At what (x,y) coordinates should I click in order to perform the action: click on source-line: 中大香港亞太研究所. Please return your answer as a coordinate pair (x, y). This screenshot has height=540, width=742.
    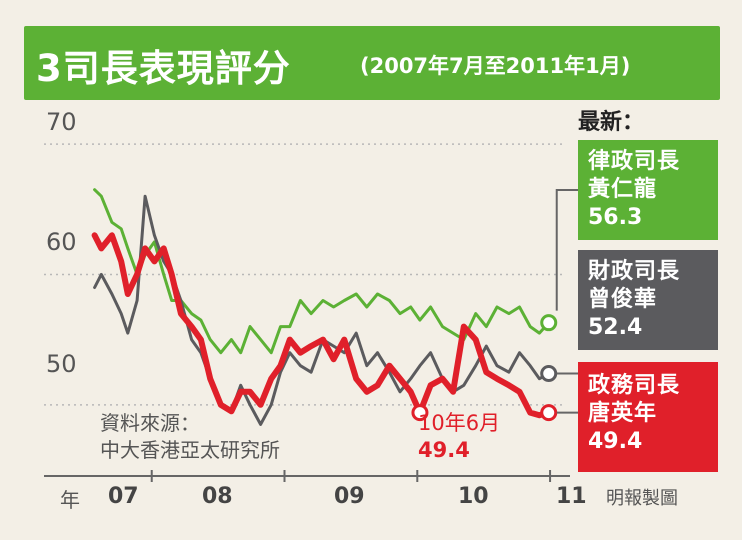
    Looking at the image, I should click on (190, 450).